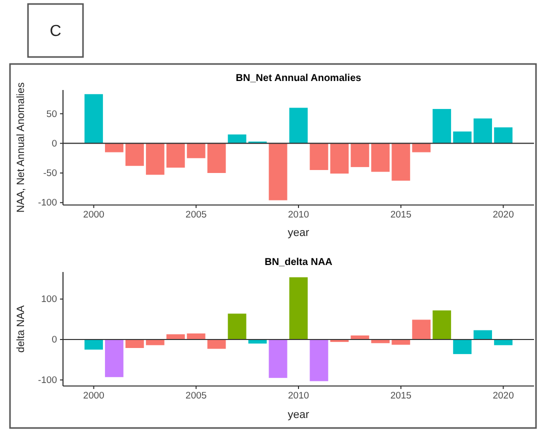  What do you see at coordinates (49, 300) in the screenshot?
I see `y-tick-label: 100` at bounding box center [49, 300].